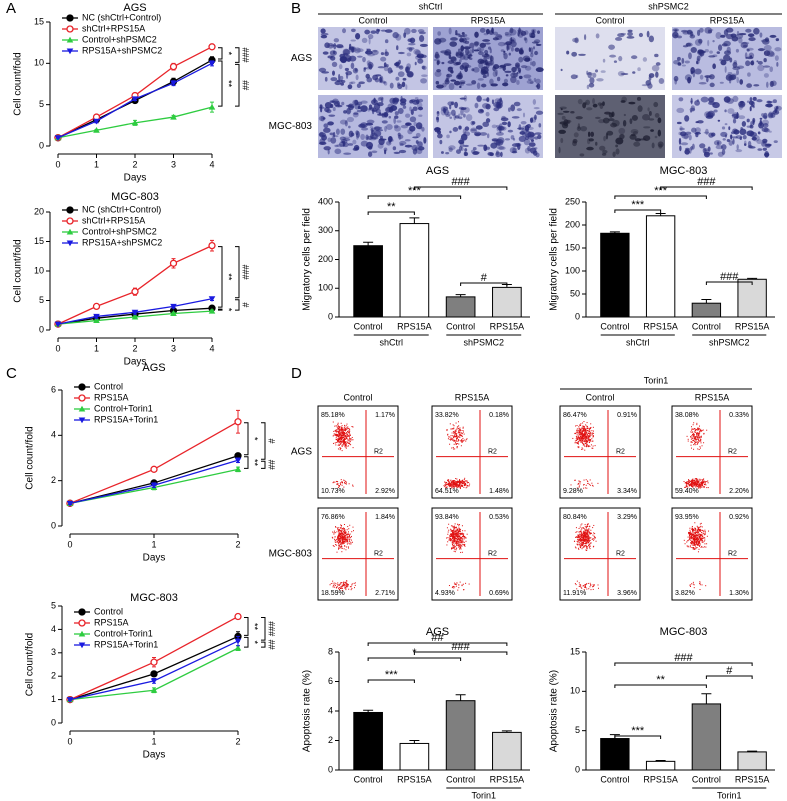  What do you see at coordinates (211, 348) in the screenshot?
I see `x-tick-label: 4` at bounding box center [211, 348].